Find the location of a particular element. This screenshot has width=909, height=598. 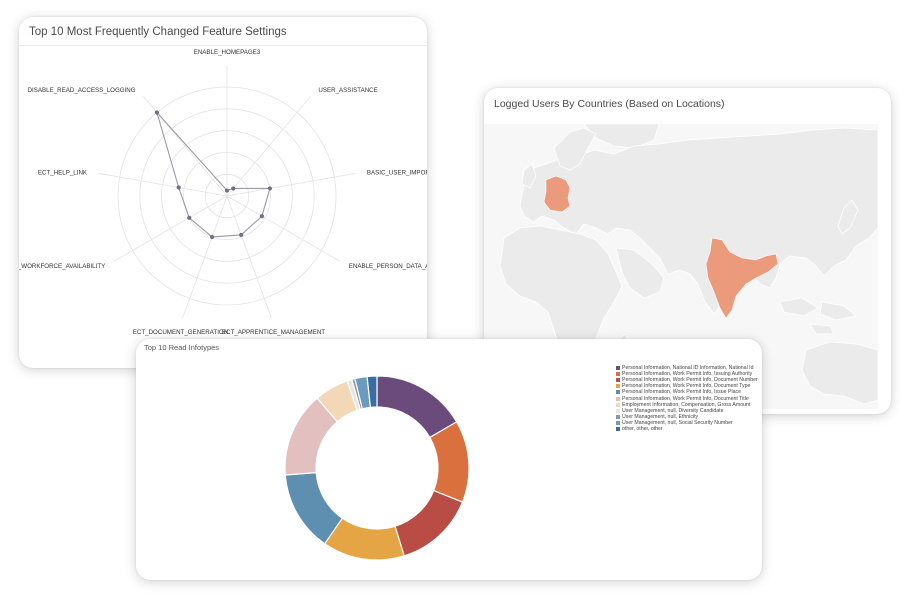

pie-card-title: Top 10 Read Infotypes is located at coordinates (182, 347).